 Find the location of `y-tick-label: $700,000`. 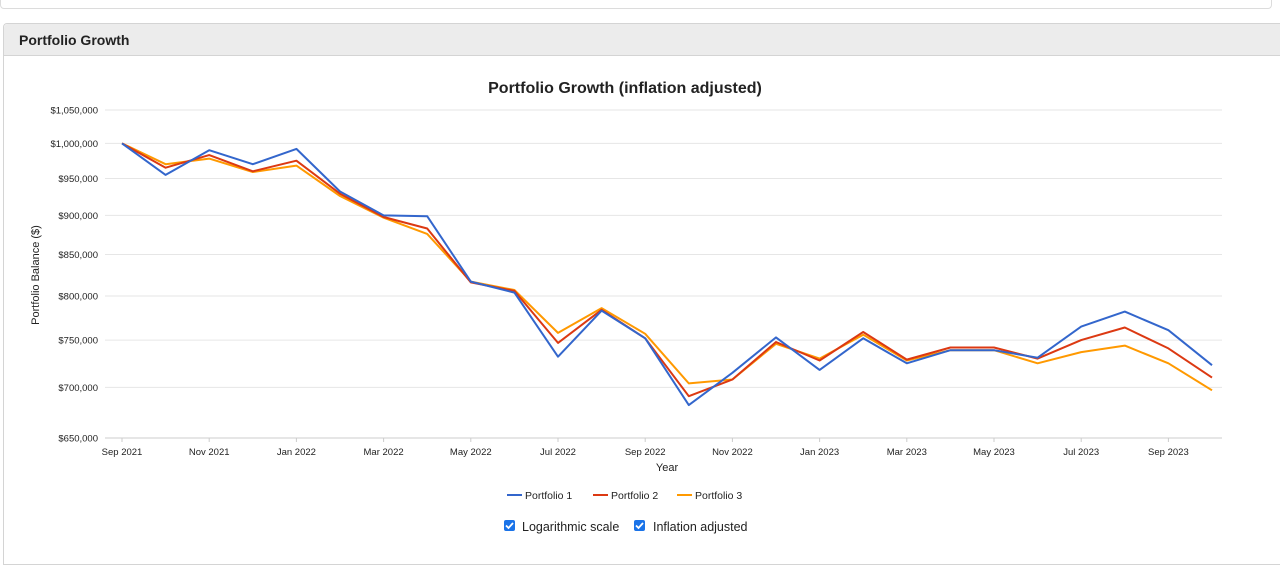

y-tick-label: $700,000 is located at coordinates (78, 388).